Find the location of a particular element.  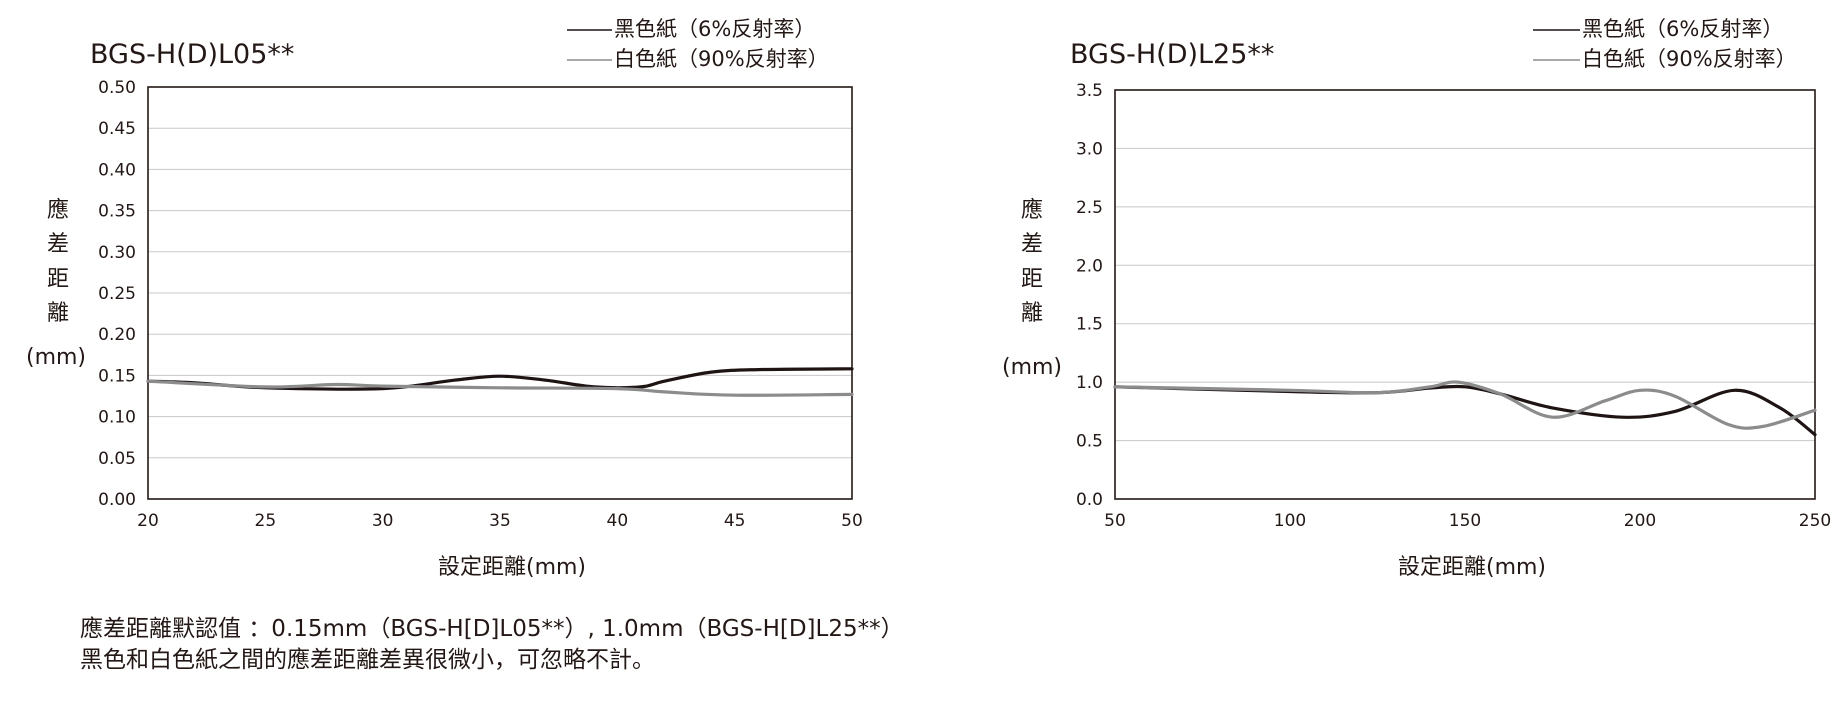

y-tick-label: 3.0 is located at coordinates (1089, 149).